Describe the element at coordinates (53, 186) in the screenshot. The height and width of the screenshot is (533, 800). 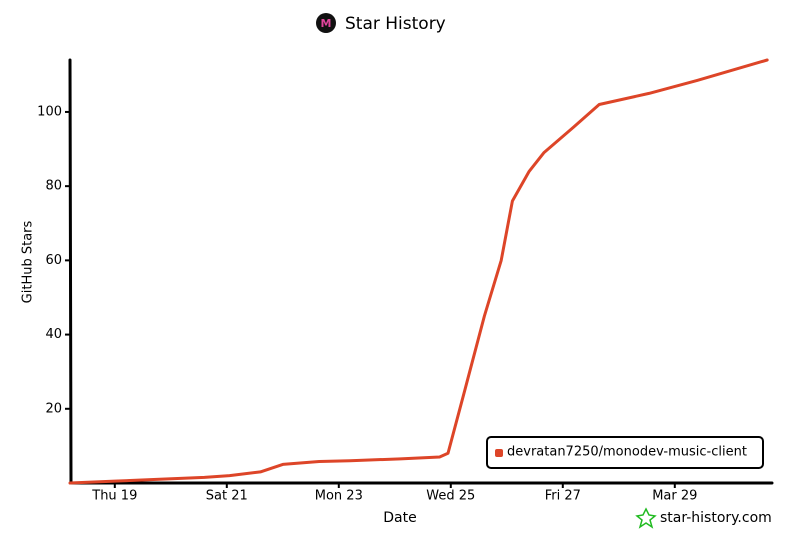
I see `y-tick-label: 80` at that location.